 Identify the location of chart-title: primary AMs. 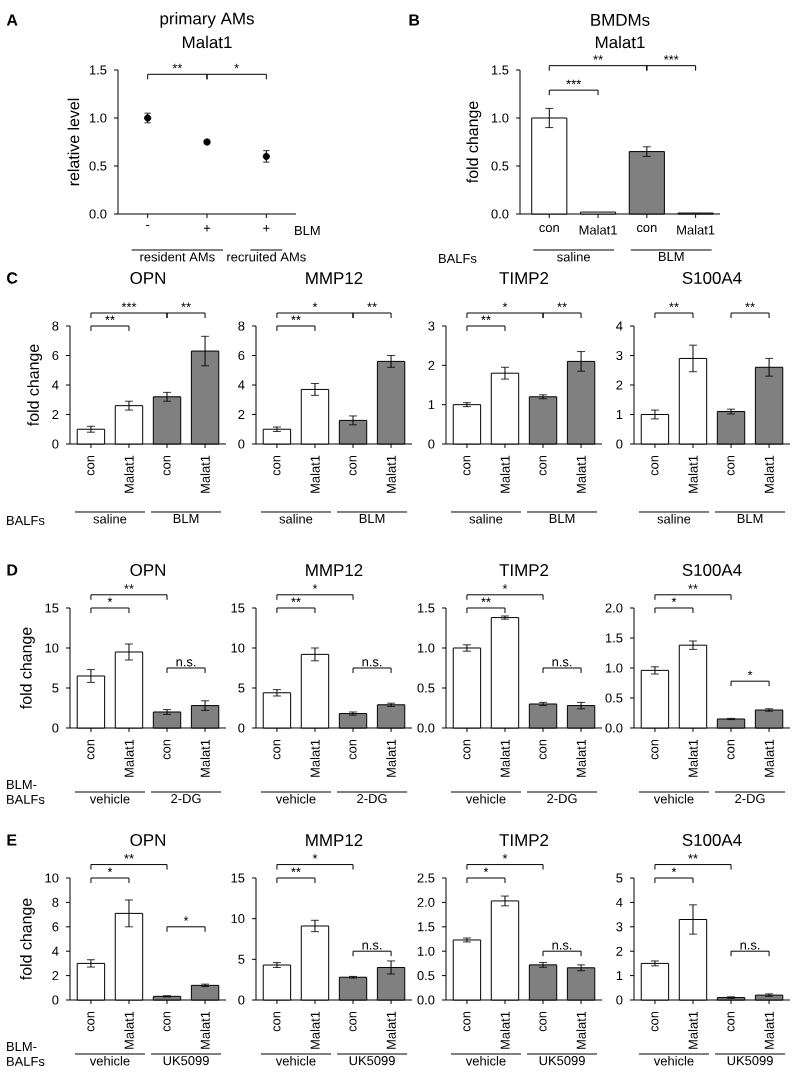
(207, 20).